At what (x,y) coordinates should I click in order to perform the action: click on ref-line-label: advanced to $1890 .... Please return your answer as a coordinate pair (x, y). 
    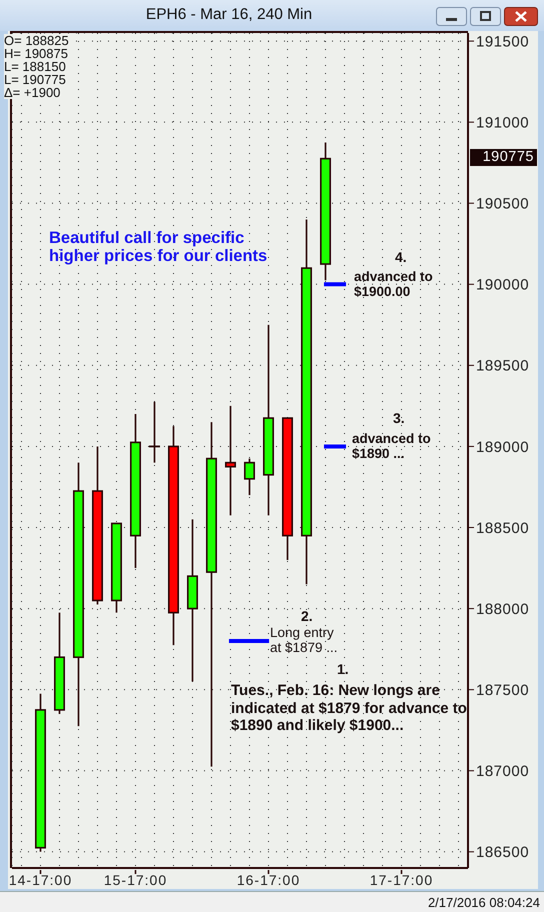
    Looking at the image, I should click on (392, 446).